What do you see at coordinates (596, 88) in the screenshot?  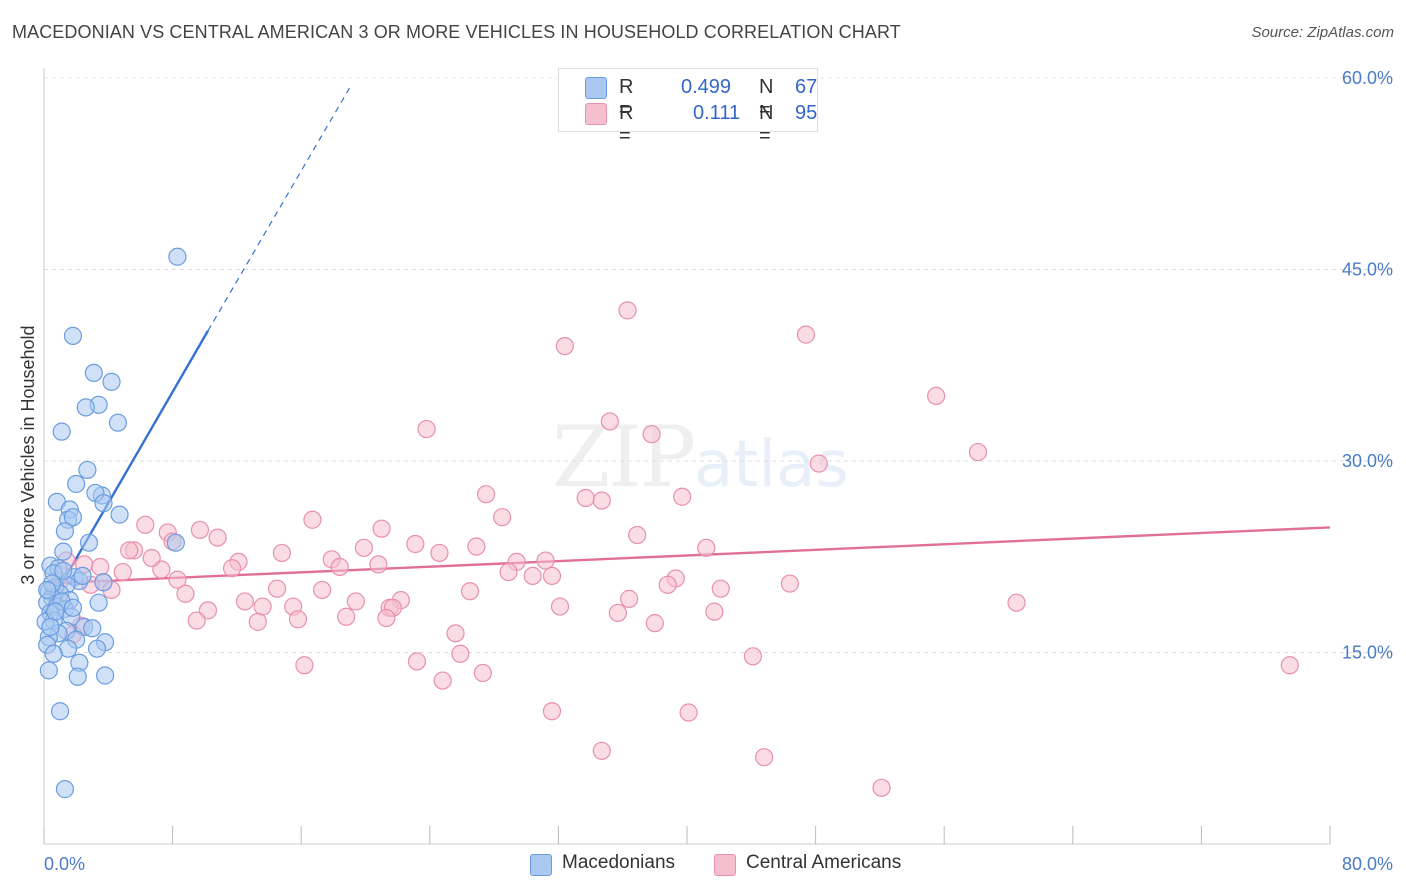 I see `legend-swatch-macedonians` at bounding box center [596, 88].